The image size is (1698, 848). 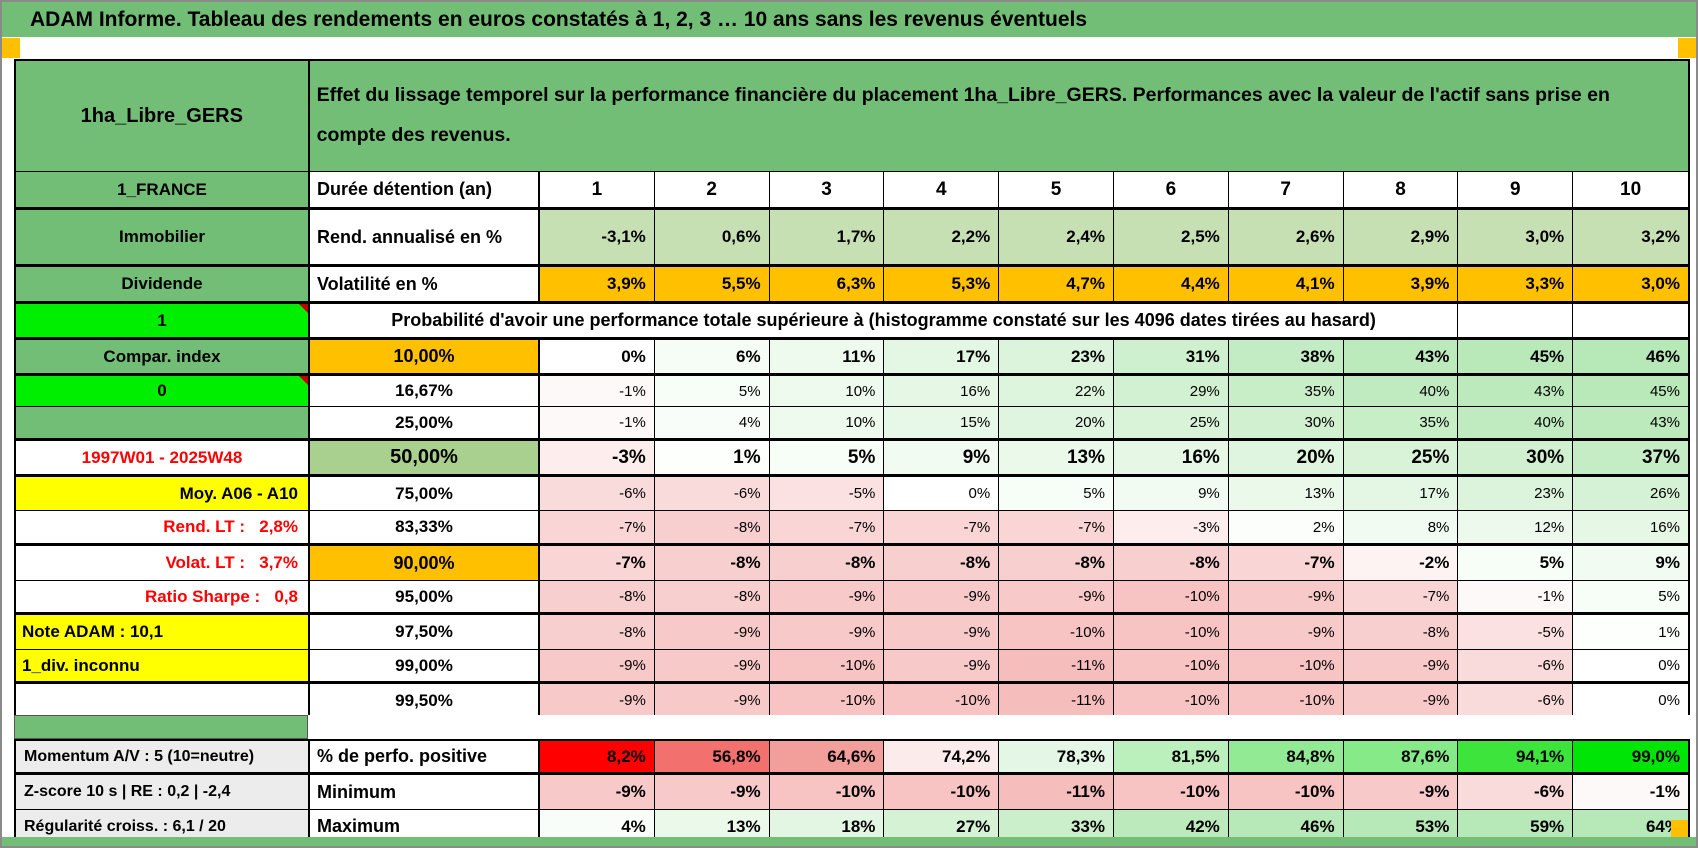 I want to click on value-cell: 3,0%, so click(x=1516, y=237).